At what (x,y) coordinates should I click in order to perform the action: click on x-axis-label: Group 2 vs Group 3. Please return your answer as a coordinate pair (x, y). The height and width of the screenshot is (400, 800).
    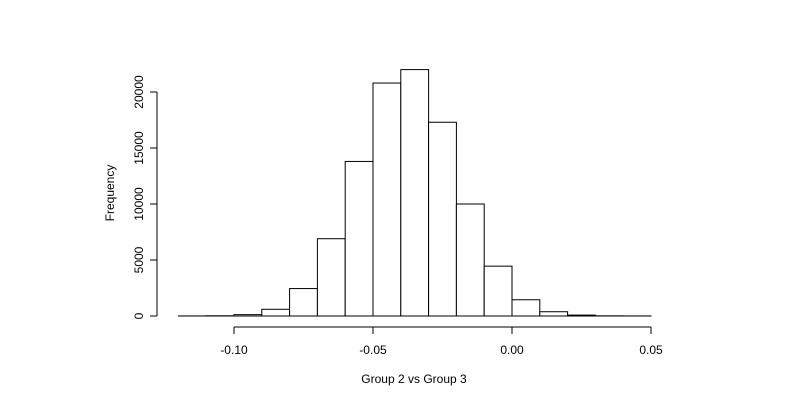
    Looking at the image, I should click on (414, 379).